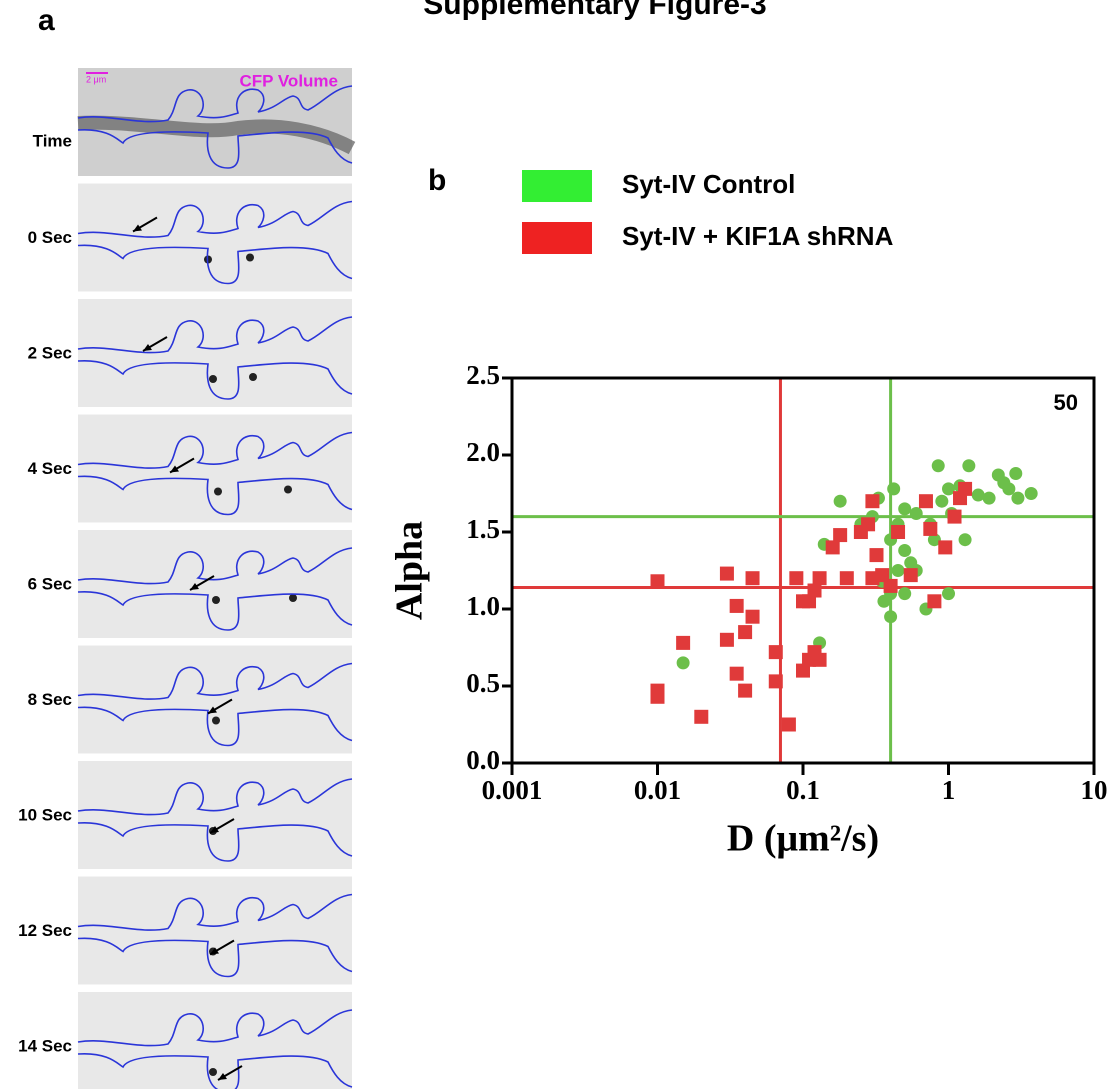 This screenshot has width=1116, height=1089. Describe the element at coordinates (45, 930) in the screenshot. I see `row-label: 12 Sec` at that location.